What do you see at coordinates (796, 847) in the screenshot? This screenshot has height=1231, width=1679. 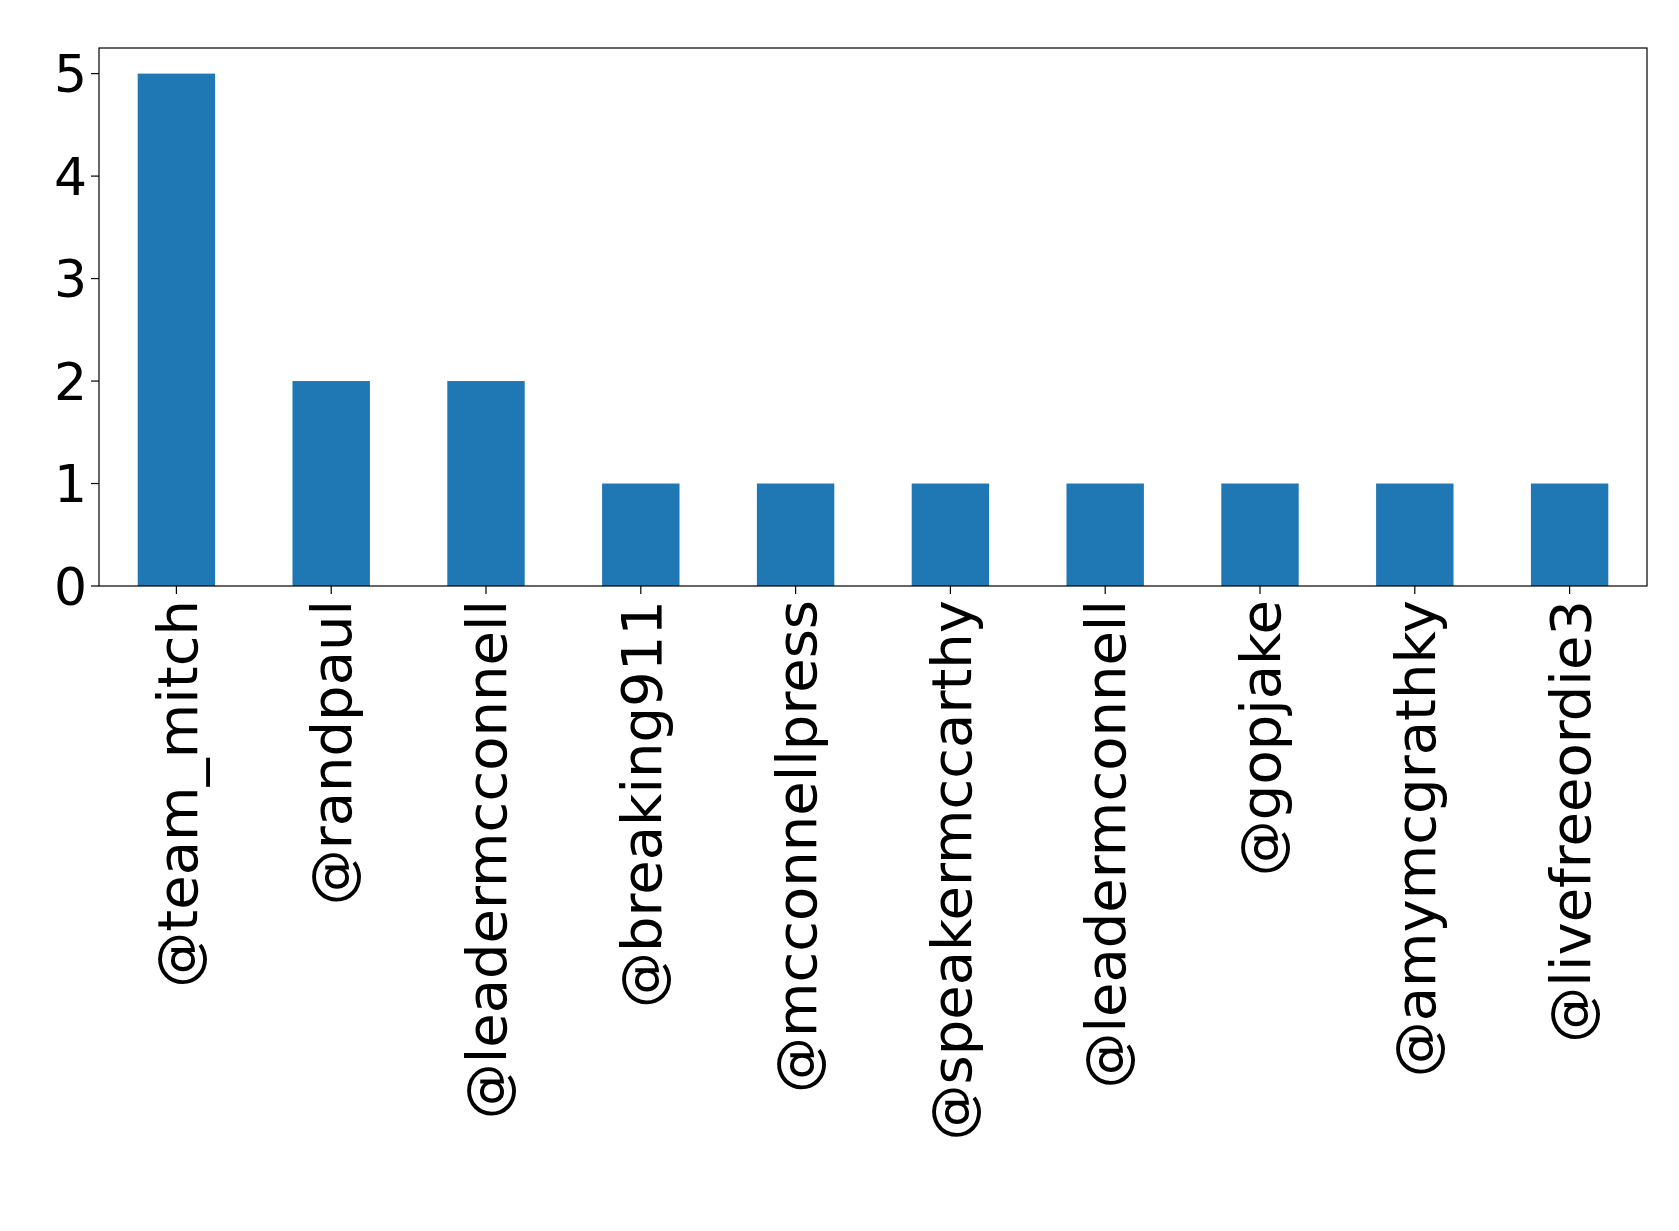 I see `x-tick-label: @mcconnellpress` at bounding box center [796, 847].